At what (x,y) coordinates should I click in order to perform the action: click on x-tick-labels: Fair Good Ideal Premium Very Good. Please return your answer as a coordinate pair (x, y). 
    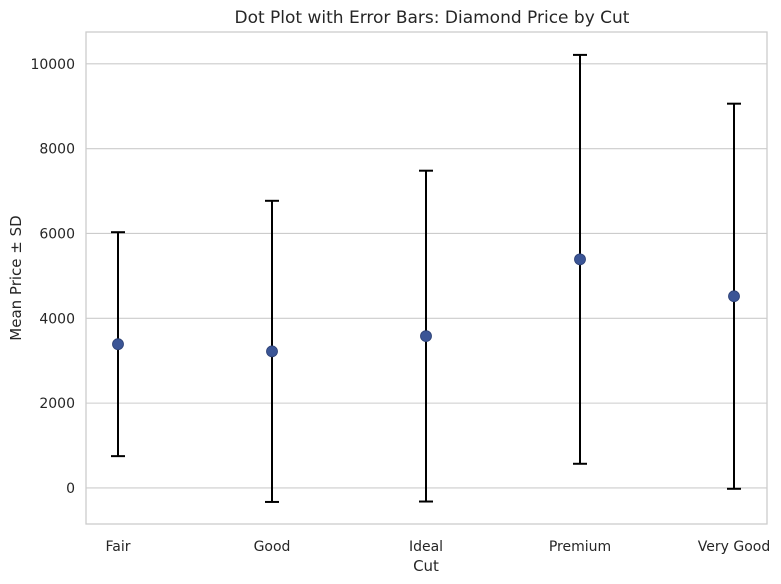
    Looking at the image, I should click on (438, 547).